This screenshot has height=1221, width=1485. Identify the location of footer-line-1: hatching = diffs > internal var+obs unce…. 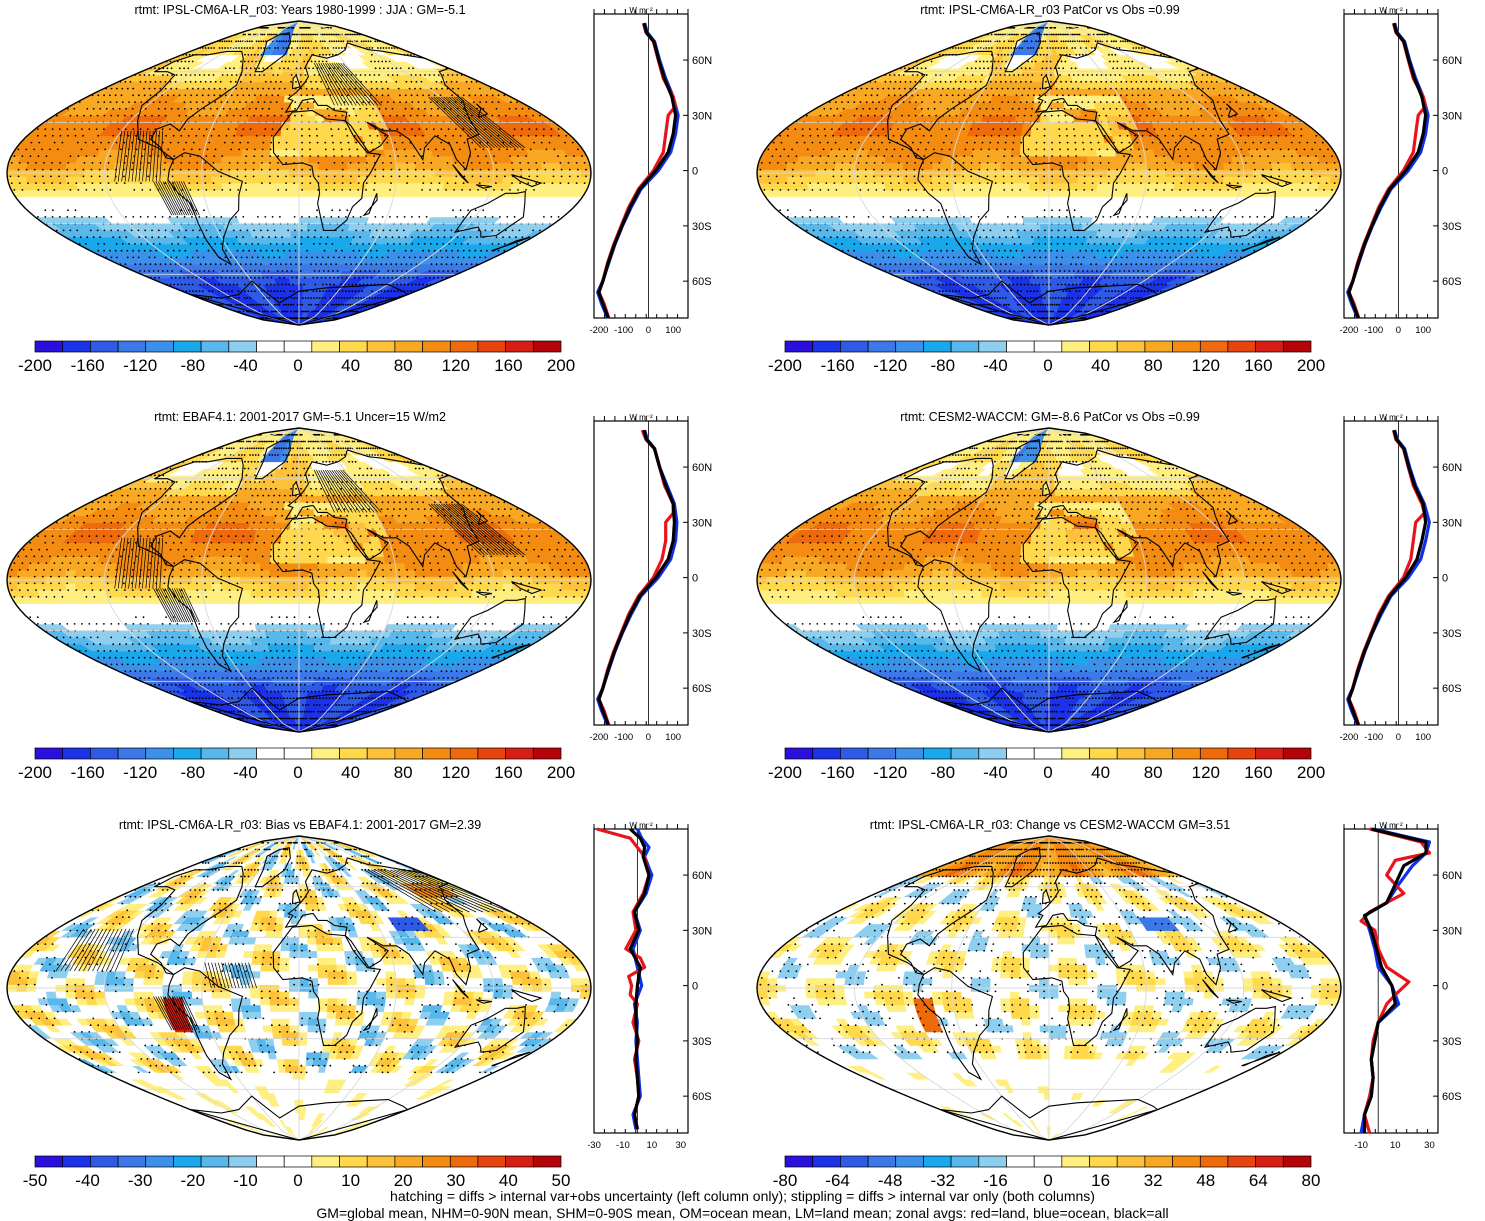
(742, 1196).